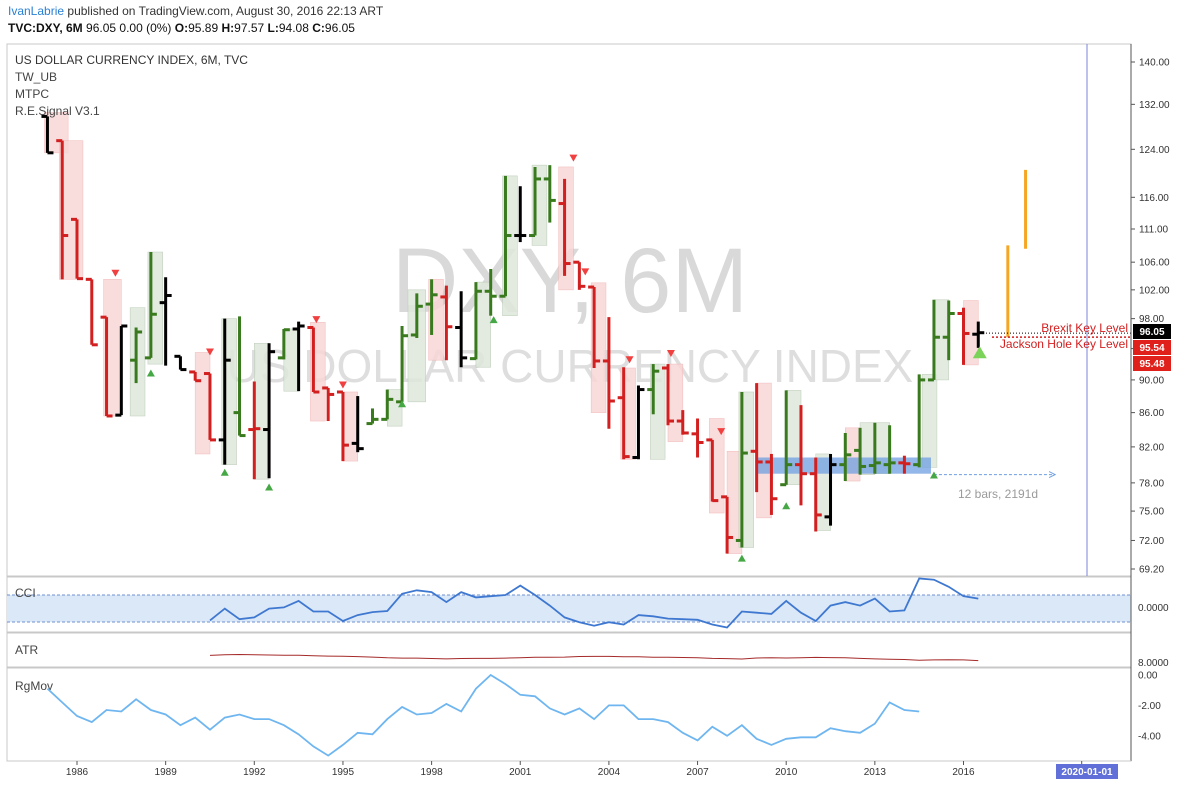  Describe the element at coordinates (875, 772) in the screenshot. I see `time-tick-label: 2013` at that location.